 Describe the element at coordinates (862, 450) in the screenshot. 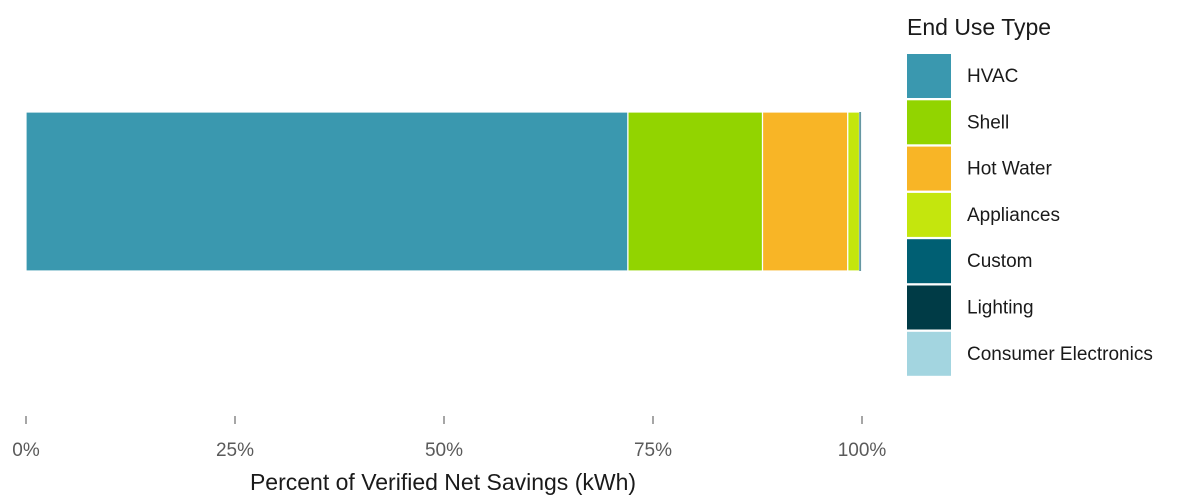

I see `x-tick-label: 100%` at that location.